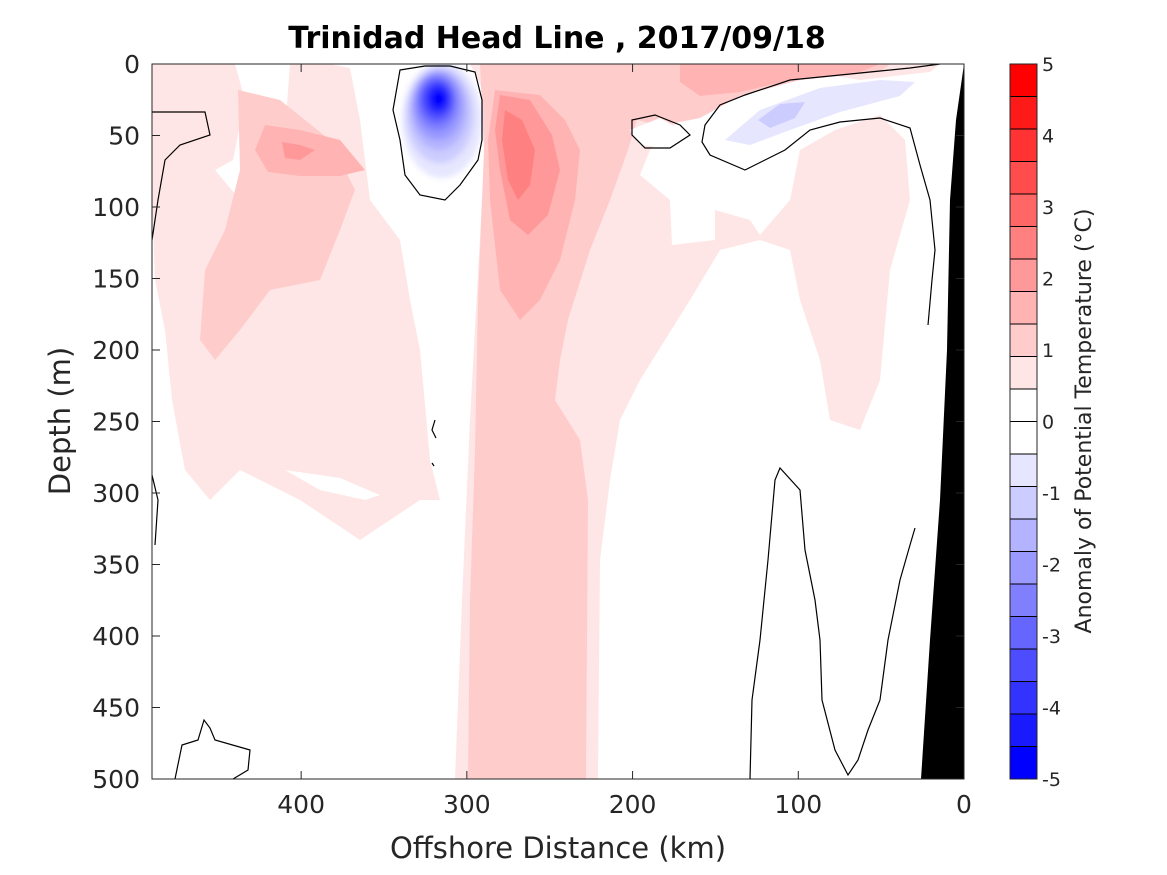 Image resolution: width=1167 pixels, height=875 pixels. I want to click on y-axis-label: Depth (m), so click(60, 421).